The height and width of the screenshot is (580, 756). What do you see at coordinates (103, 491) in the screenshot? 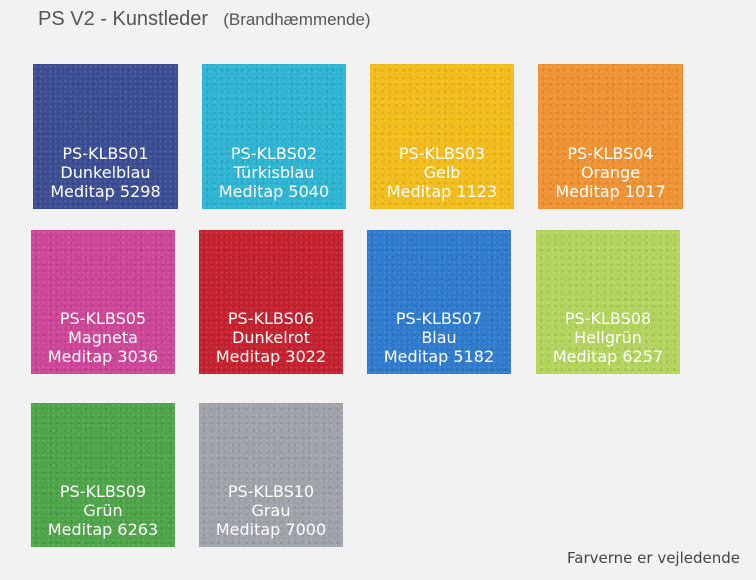
I see `swatch-code: PS-KLBS09` at bounding box center [103, 491].